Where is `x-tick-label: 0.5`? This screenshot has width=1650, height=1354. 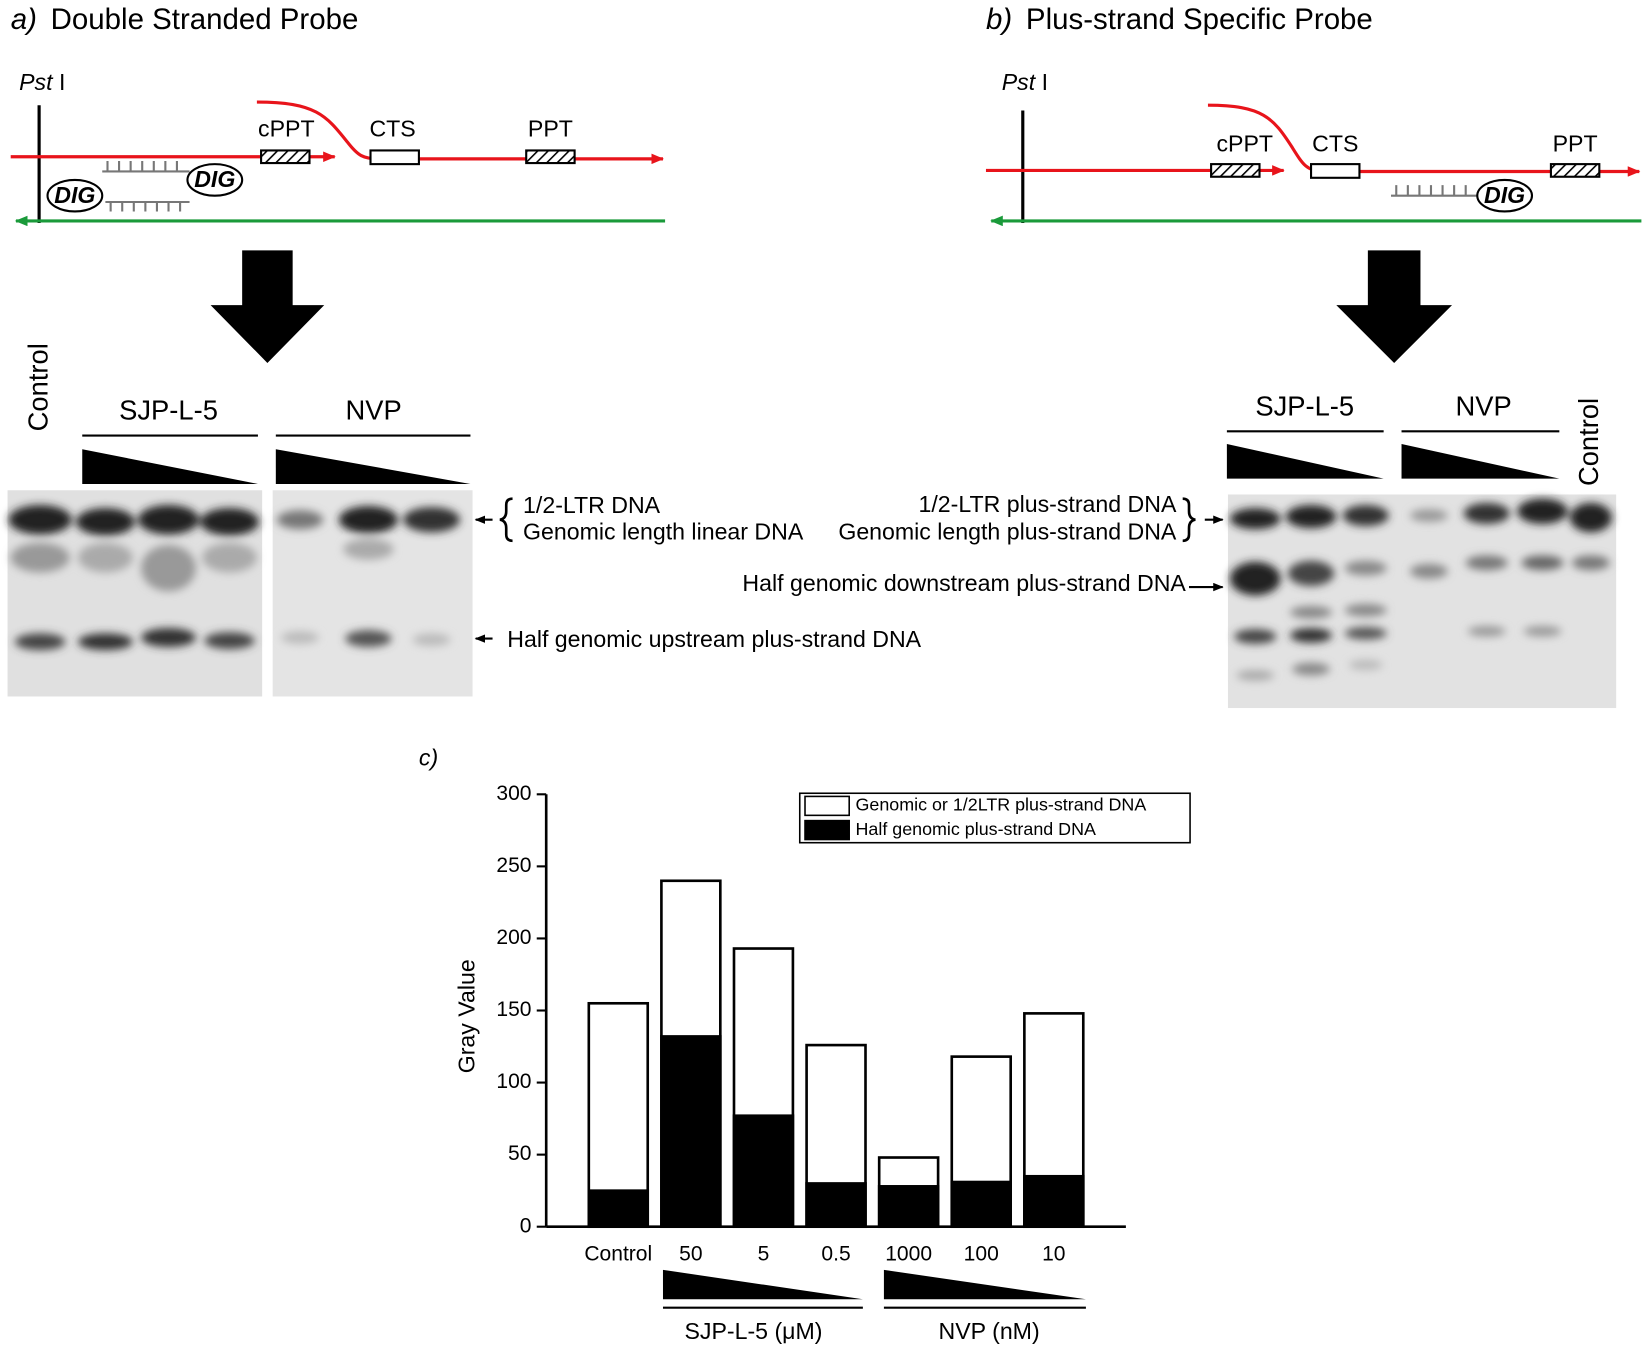 x-tick-label: 0.5 is located at coordinates (835, 1254).